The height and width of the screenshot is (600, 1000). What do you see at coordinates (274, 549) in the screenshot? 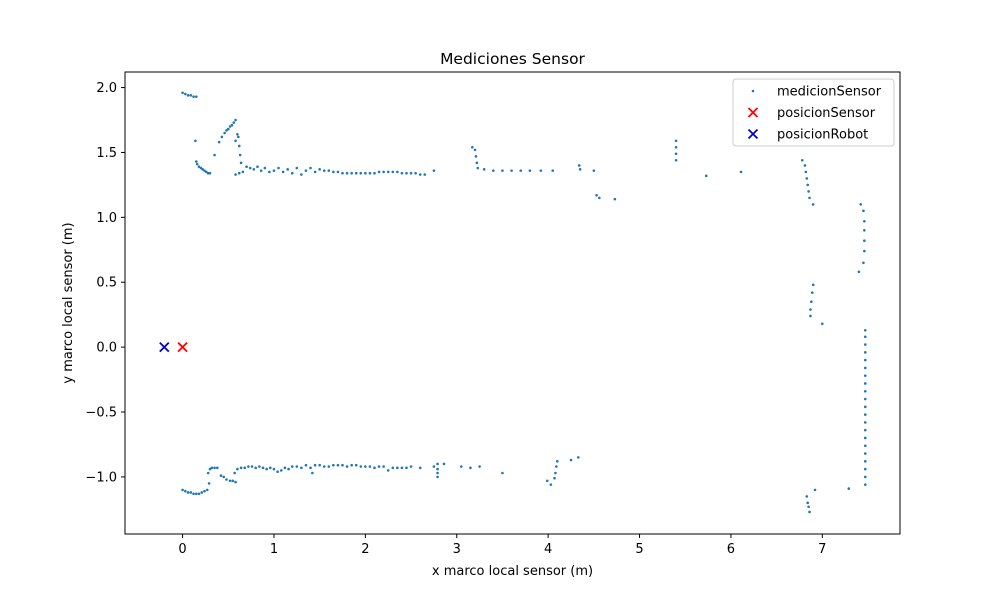
I see `x-tick-label: 1` at bounding box center [274, 549].